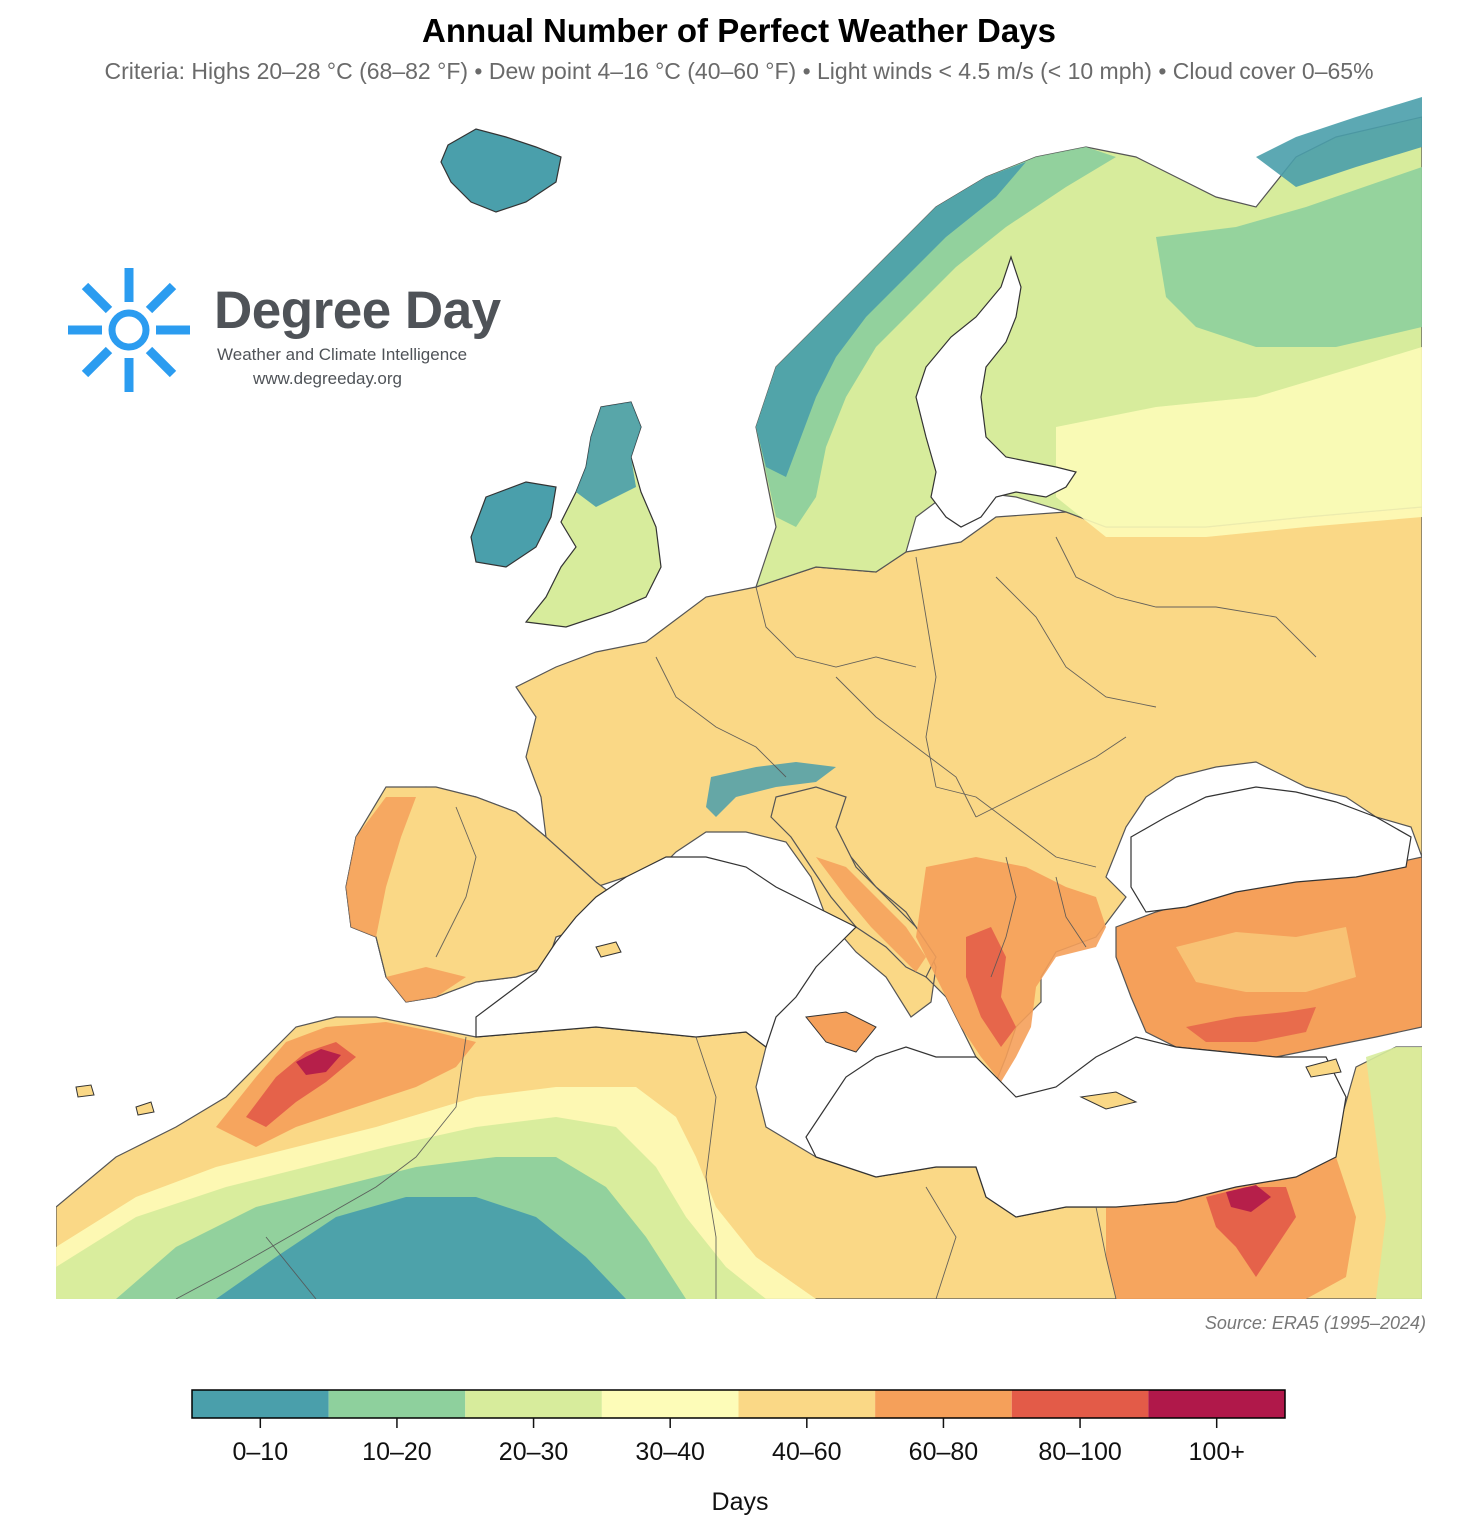 The image size is (1478, 1536). I want to click on legend-label: 20–30, so click(534, 1452).